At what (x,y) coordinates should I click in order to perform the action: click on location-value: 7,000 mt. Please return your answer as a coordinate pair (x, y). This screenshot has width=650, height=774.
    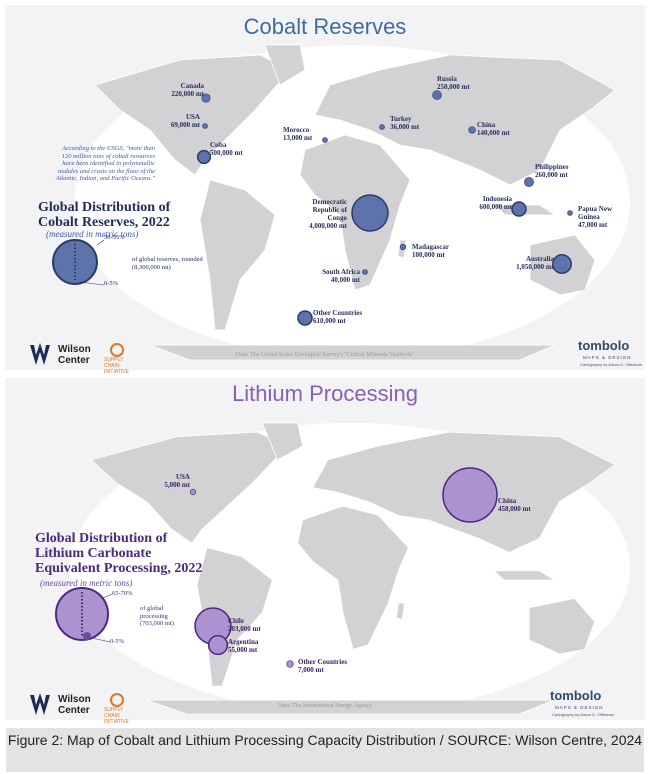
    Looking at the image, I should click on (311, 670).